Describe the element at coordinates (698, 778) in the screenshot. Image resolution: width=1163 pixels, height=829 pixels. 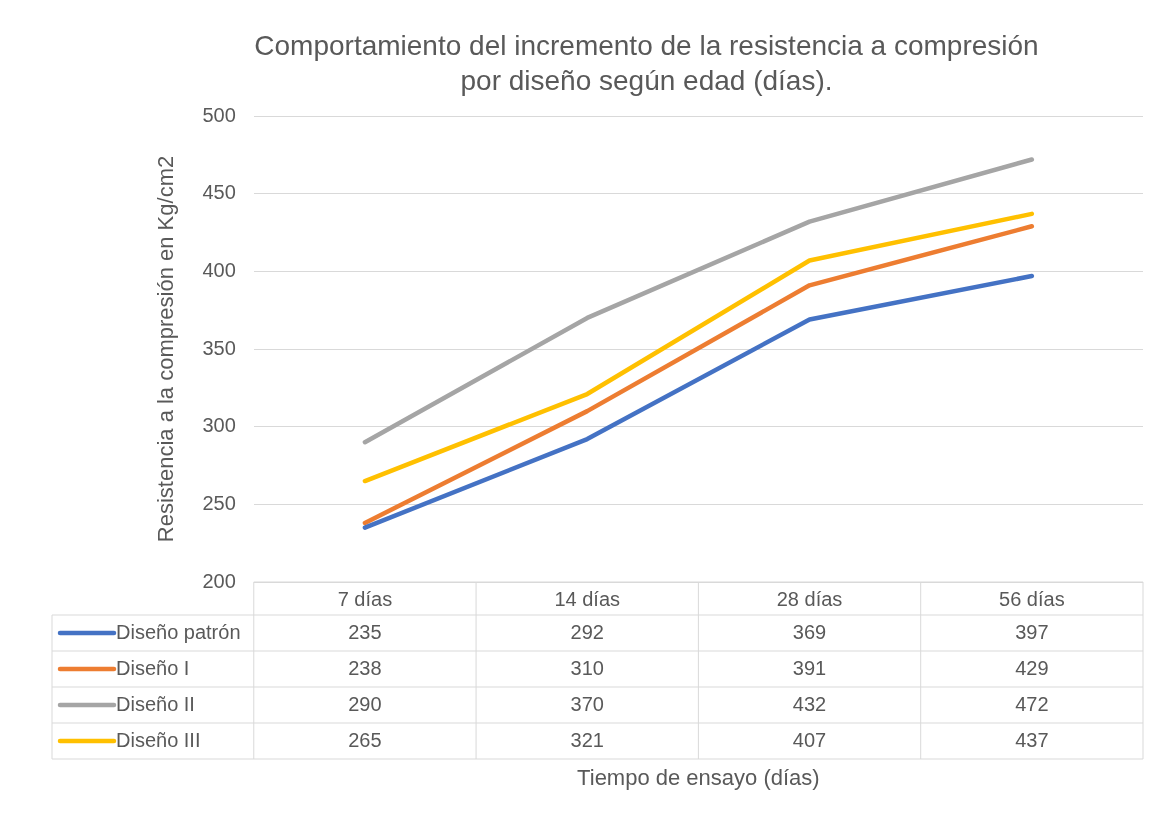
I see `text: Tiempo de ensayo (días)` at that location.